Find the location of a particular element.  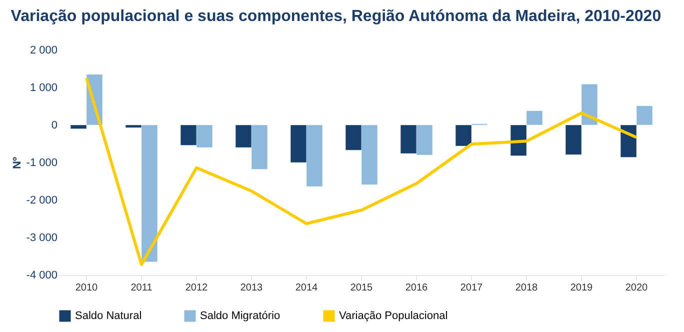

legend-label: Saldo Migratório is located at coordinates (240, 316).